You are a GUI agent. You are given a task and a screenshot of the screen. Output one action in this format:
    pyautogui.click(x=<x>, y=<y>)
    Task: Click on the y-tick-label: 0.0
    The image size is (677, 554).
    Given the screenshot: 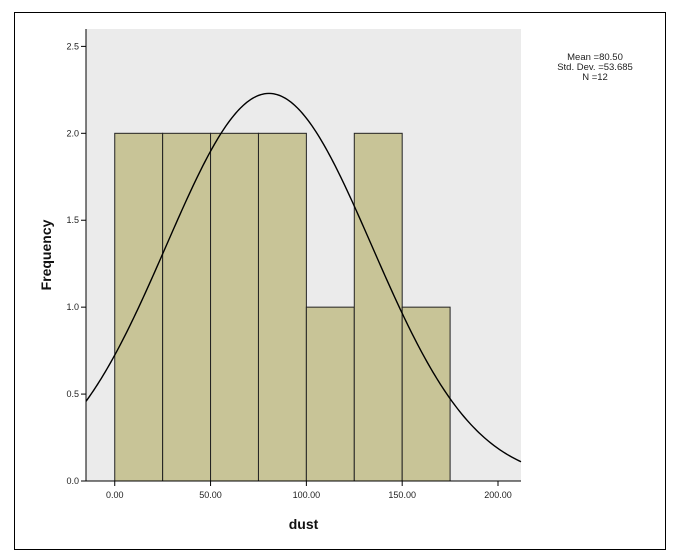 What is the action you would take?
    pyautogui.click(x=72, y=481)
    